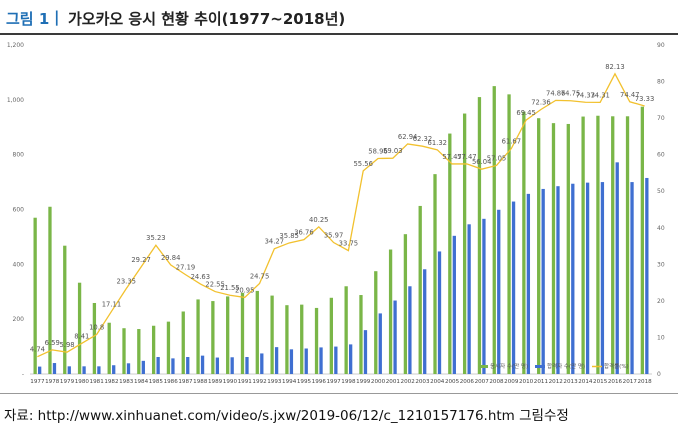 Image resolution: width=678 pixels, height=433 pixels. Describe the element at coordinates (96, 328) in the screenshot. I see `rate-data-label: 10.8` at that location.